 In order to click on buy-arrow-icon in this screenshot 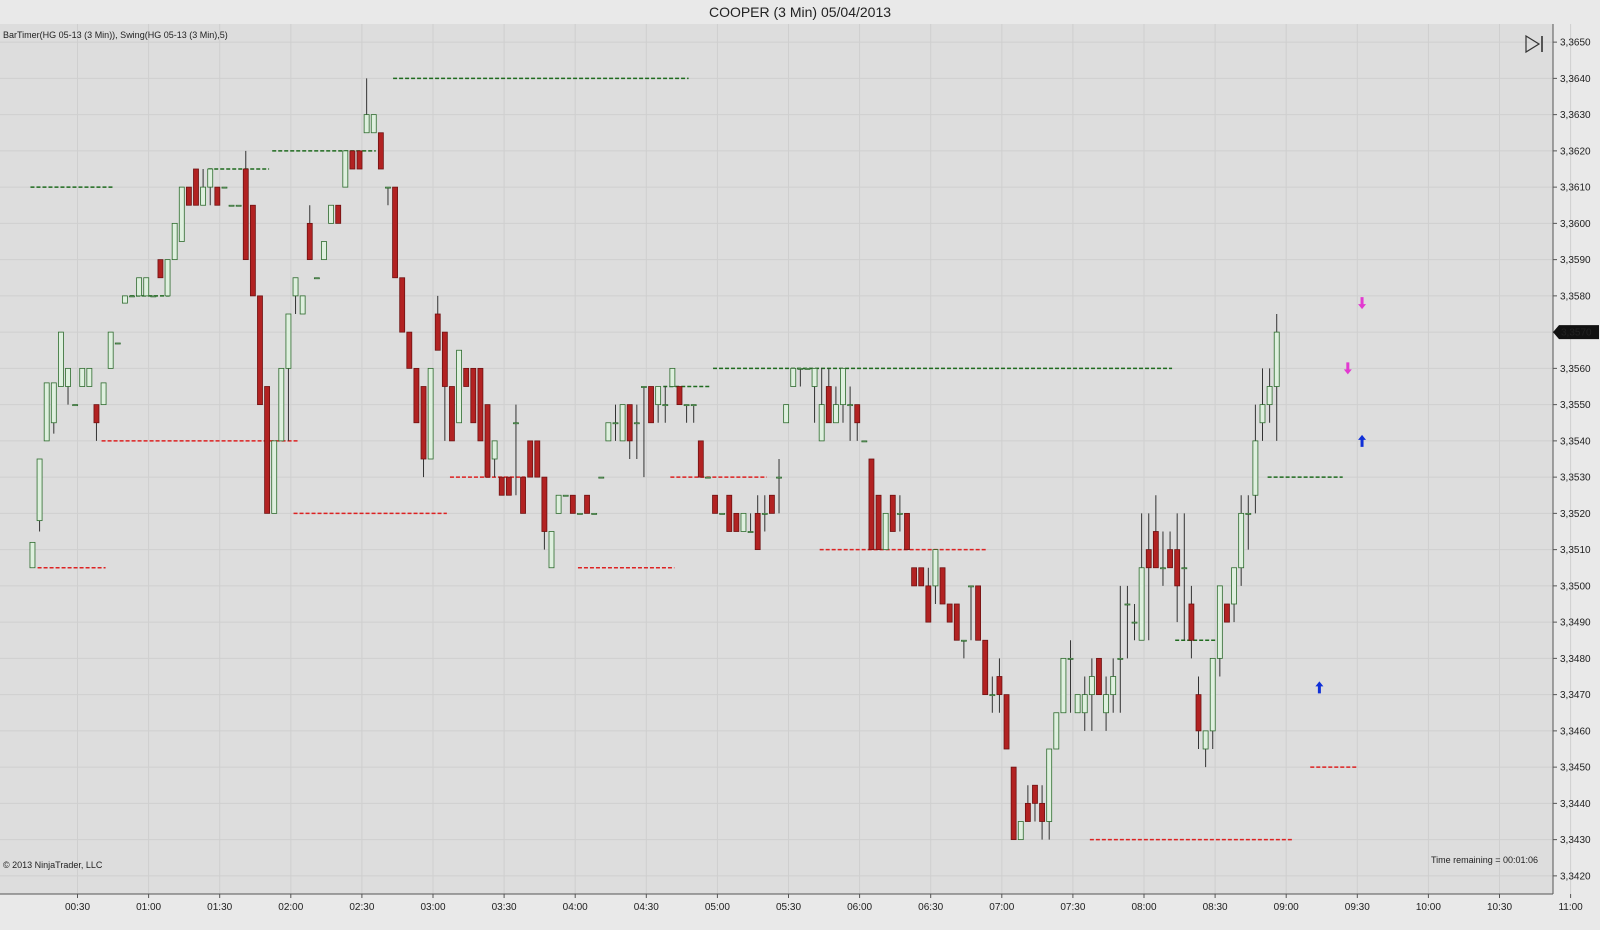, I will do `click(1319, 687)`.